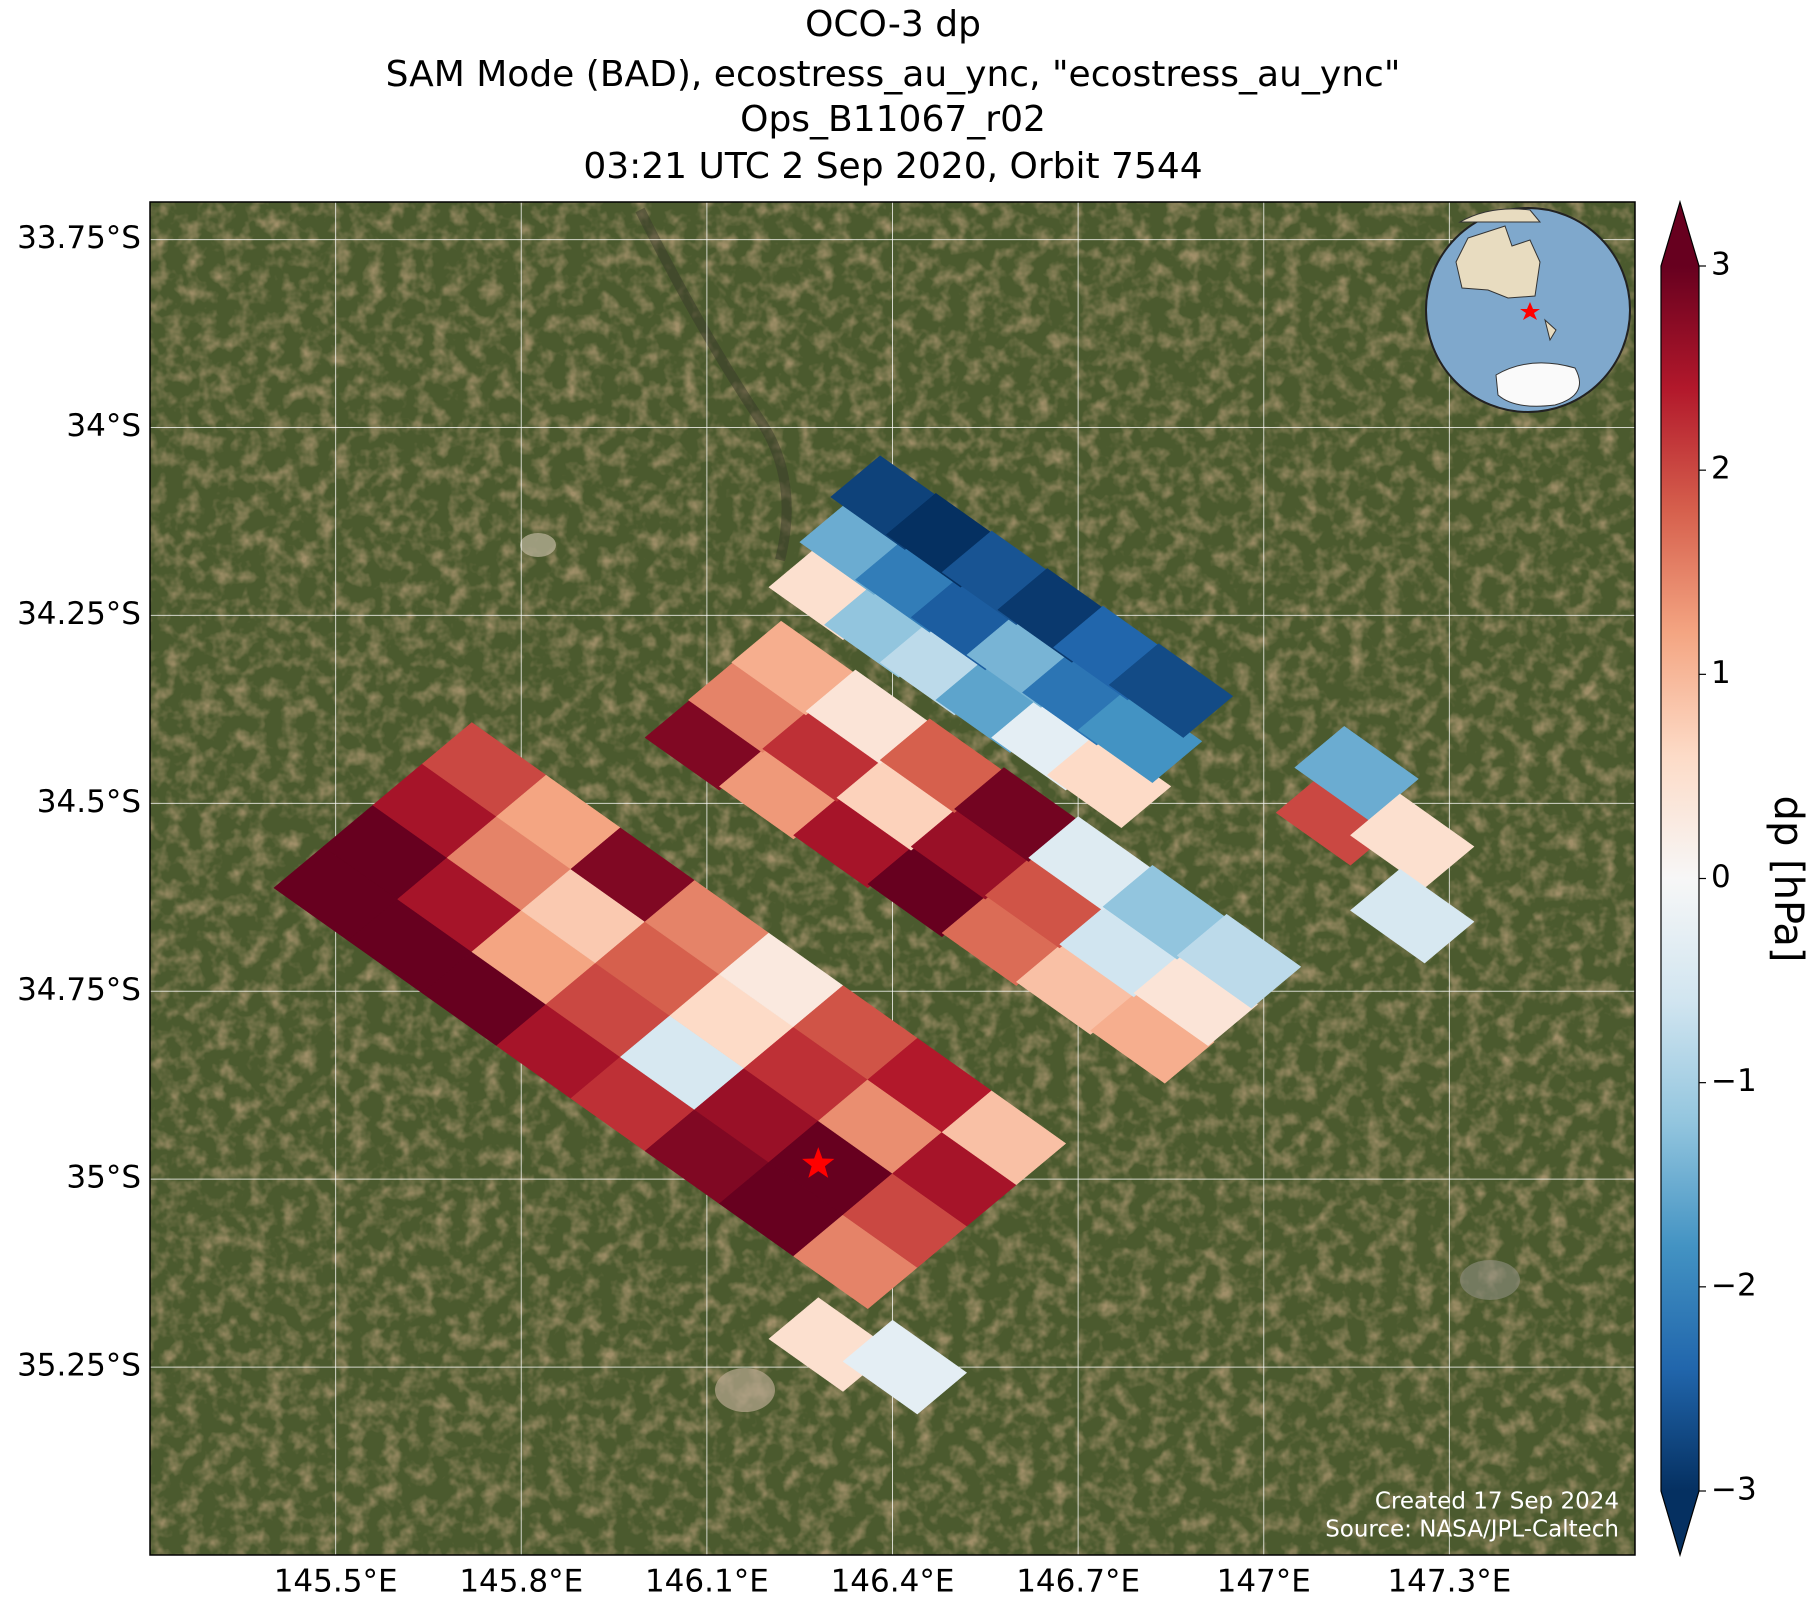 The height and width of the screenshot is (1606, 1813). Describe the element at coordinates (1788, 879) in the screenshot. I see `colorbar-label: dp [hPa]` at that location.